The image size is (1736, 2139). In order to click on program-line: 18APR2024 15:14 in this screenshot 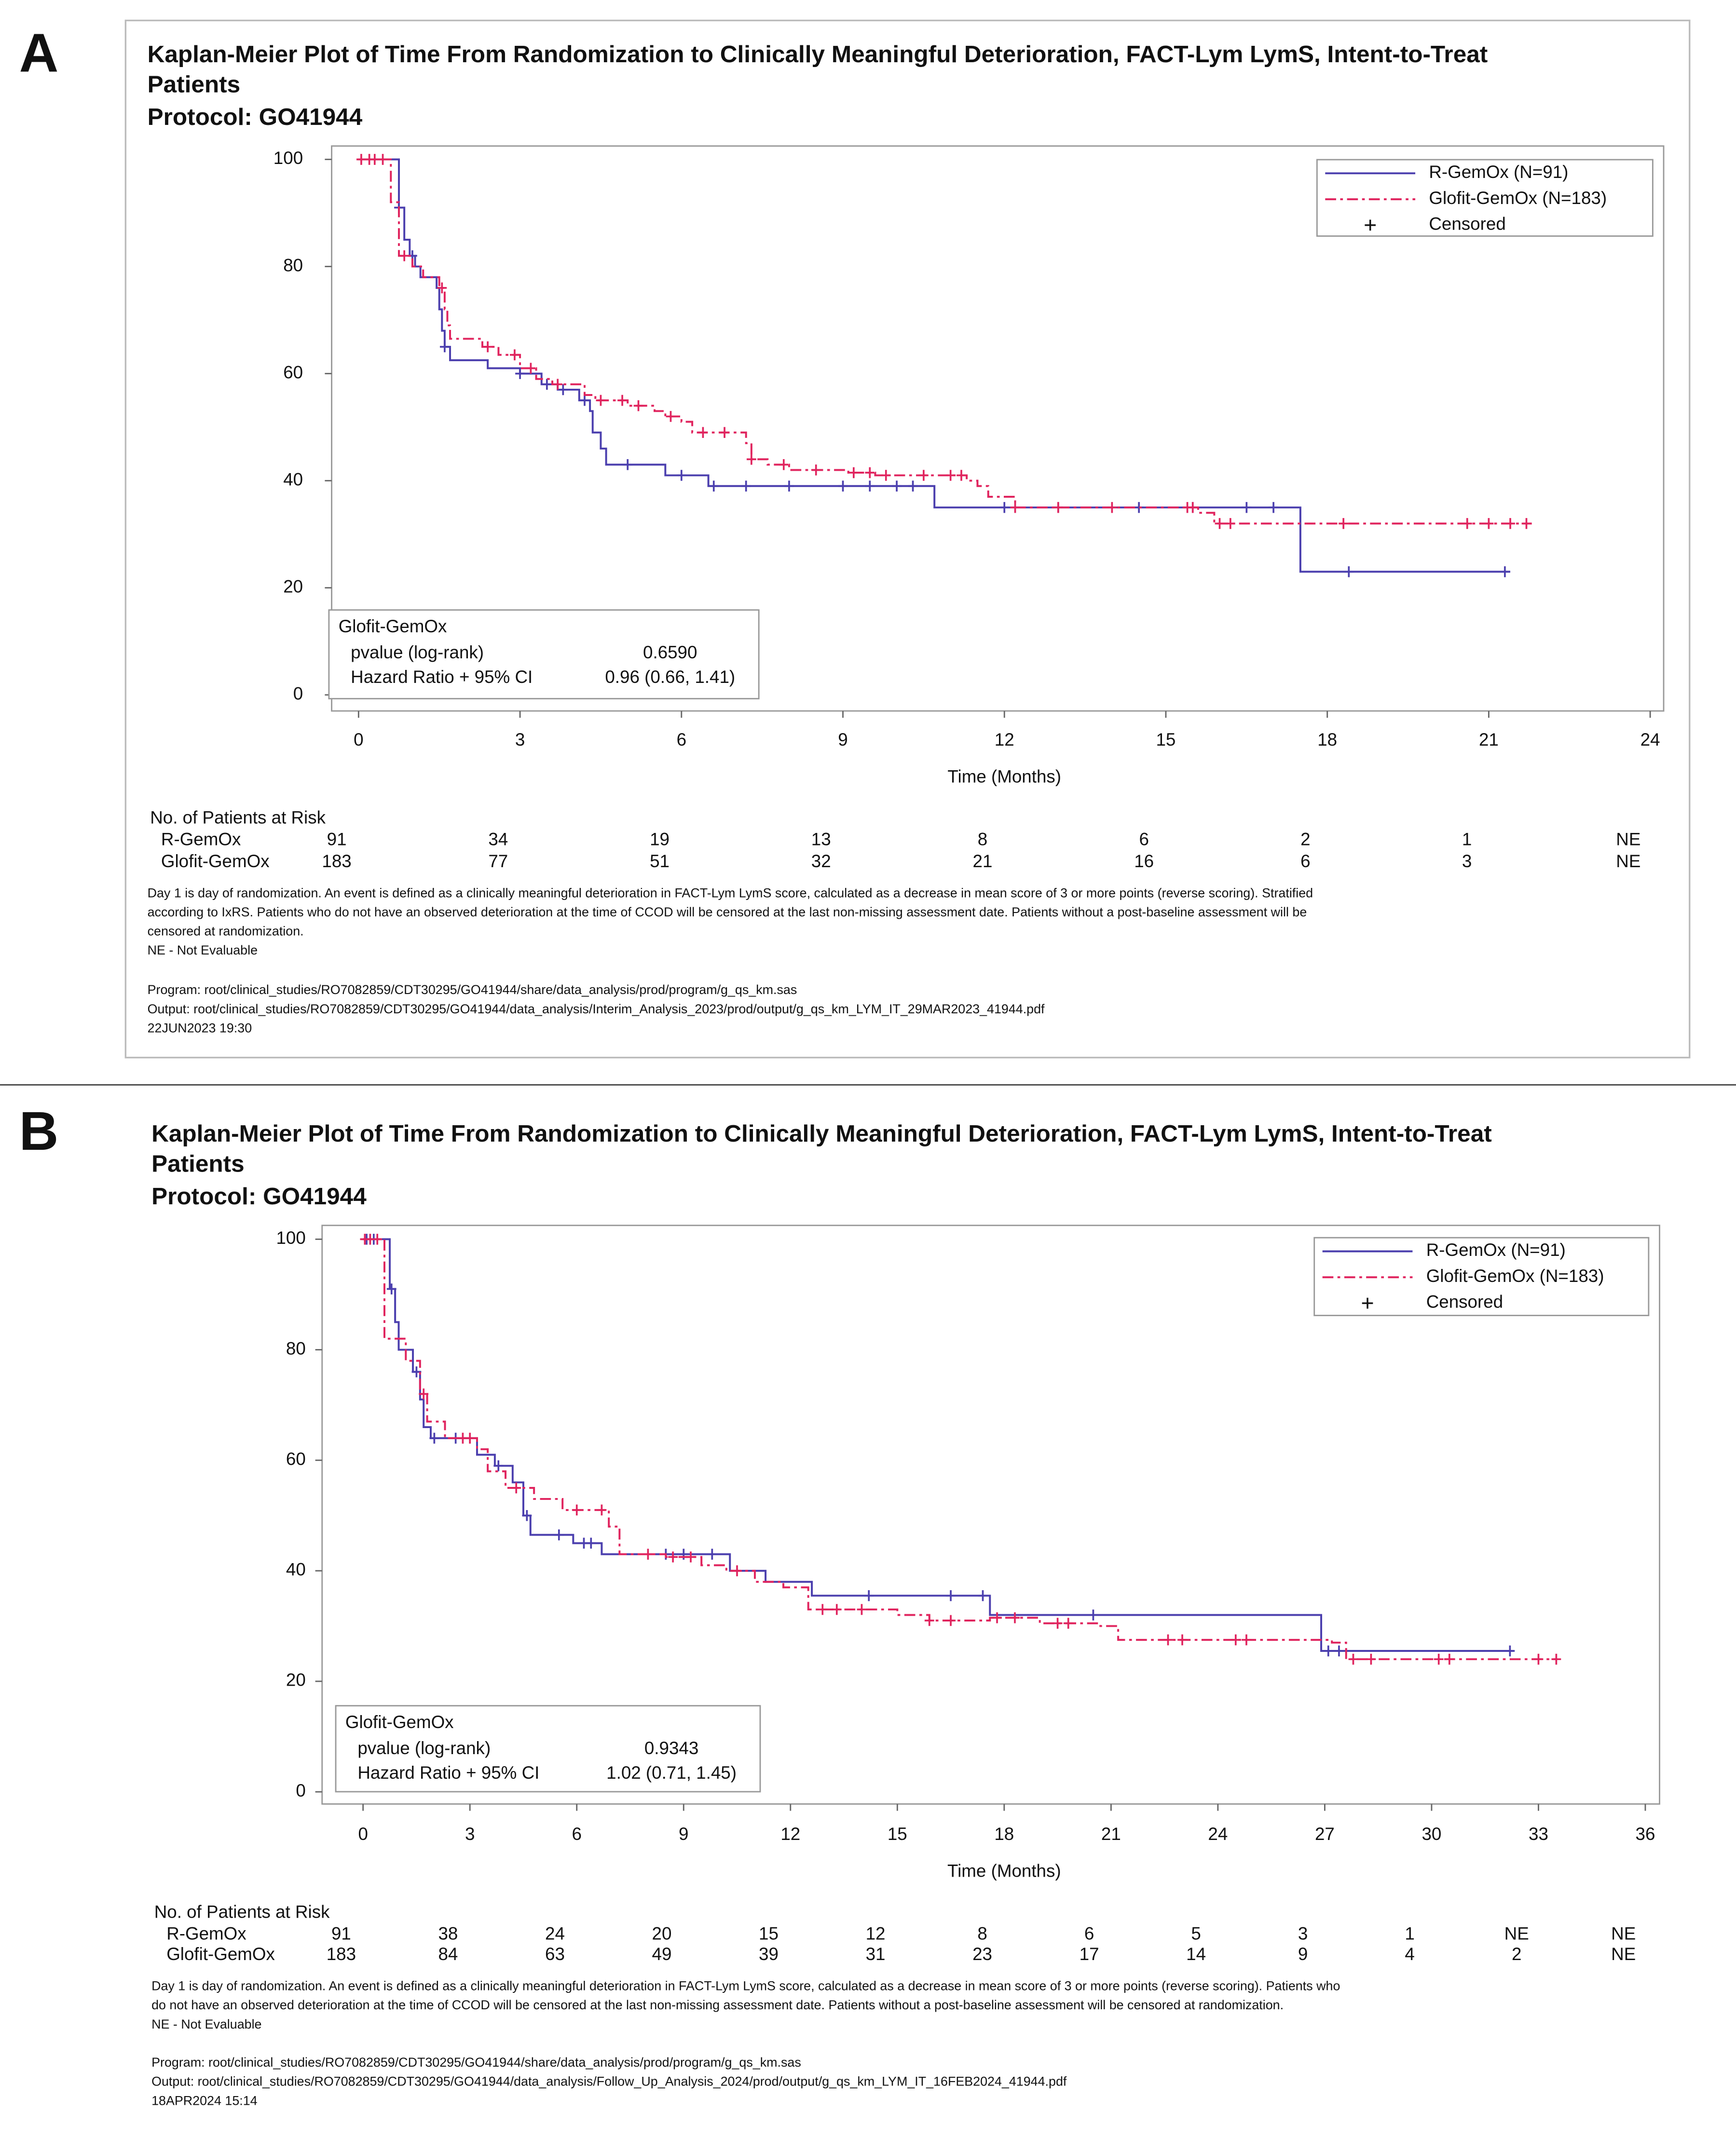, I will do `click(205, 2100)`.